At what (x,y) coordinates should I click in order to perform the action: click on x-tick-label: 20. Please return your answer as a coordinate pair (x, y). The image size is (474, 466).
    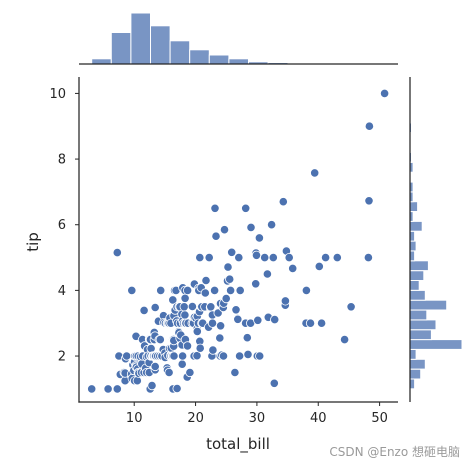
    Looking at the image, I should click on (195, 418).